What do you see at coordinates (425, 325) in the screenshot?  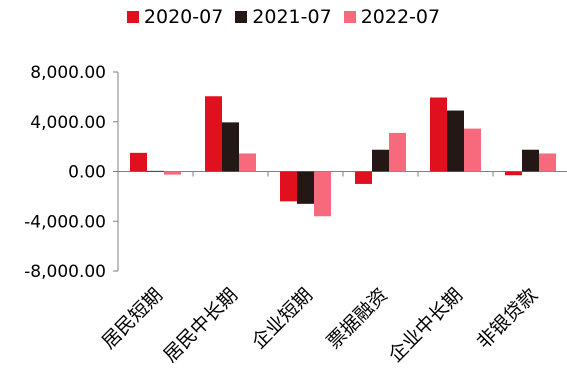 I see `x-tick-label: 企业中长期` at bounding box center [425, 325].